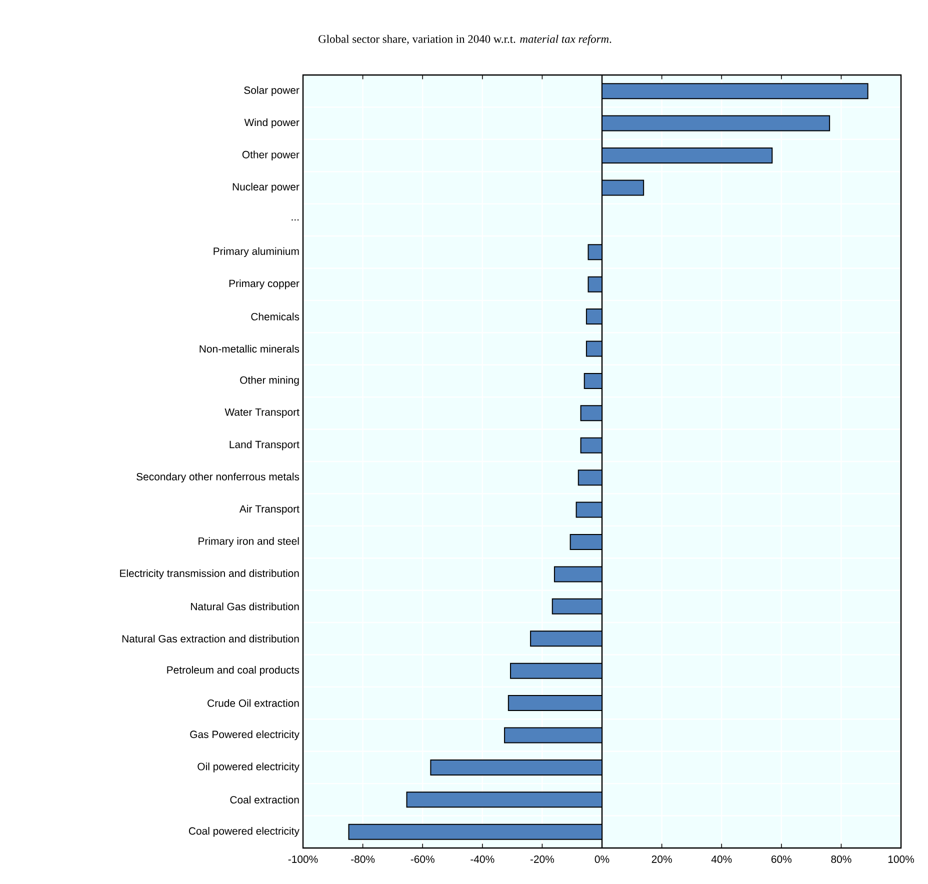 The image size is (928, 884). What do you see at coordinates (218, 477) in the screenshot?
I see `y-tick-label: Secondary other nonferrous metals` at bounding box center [218, 477].